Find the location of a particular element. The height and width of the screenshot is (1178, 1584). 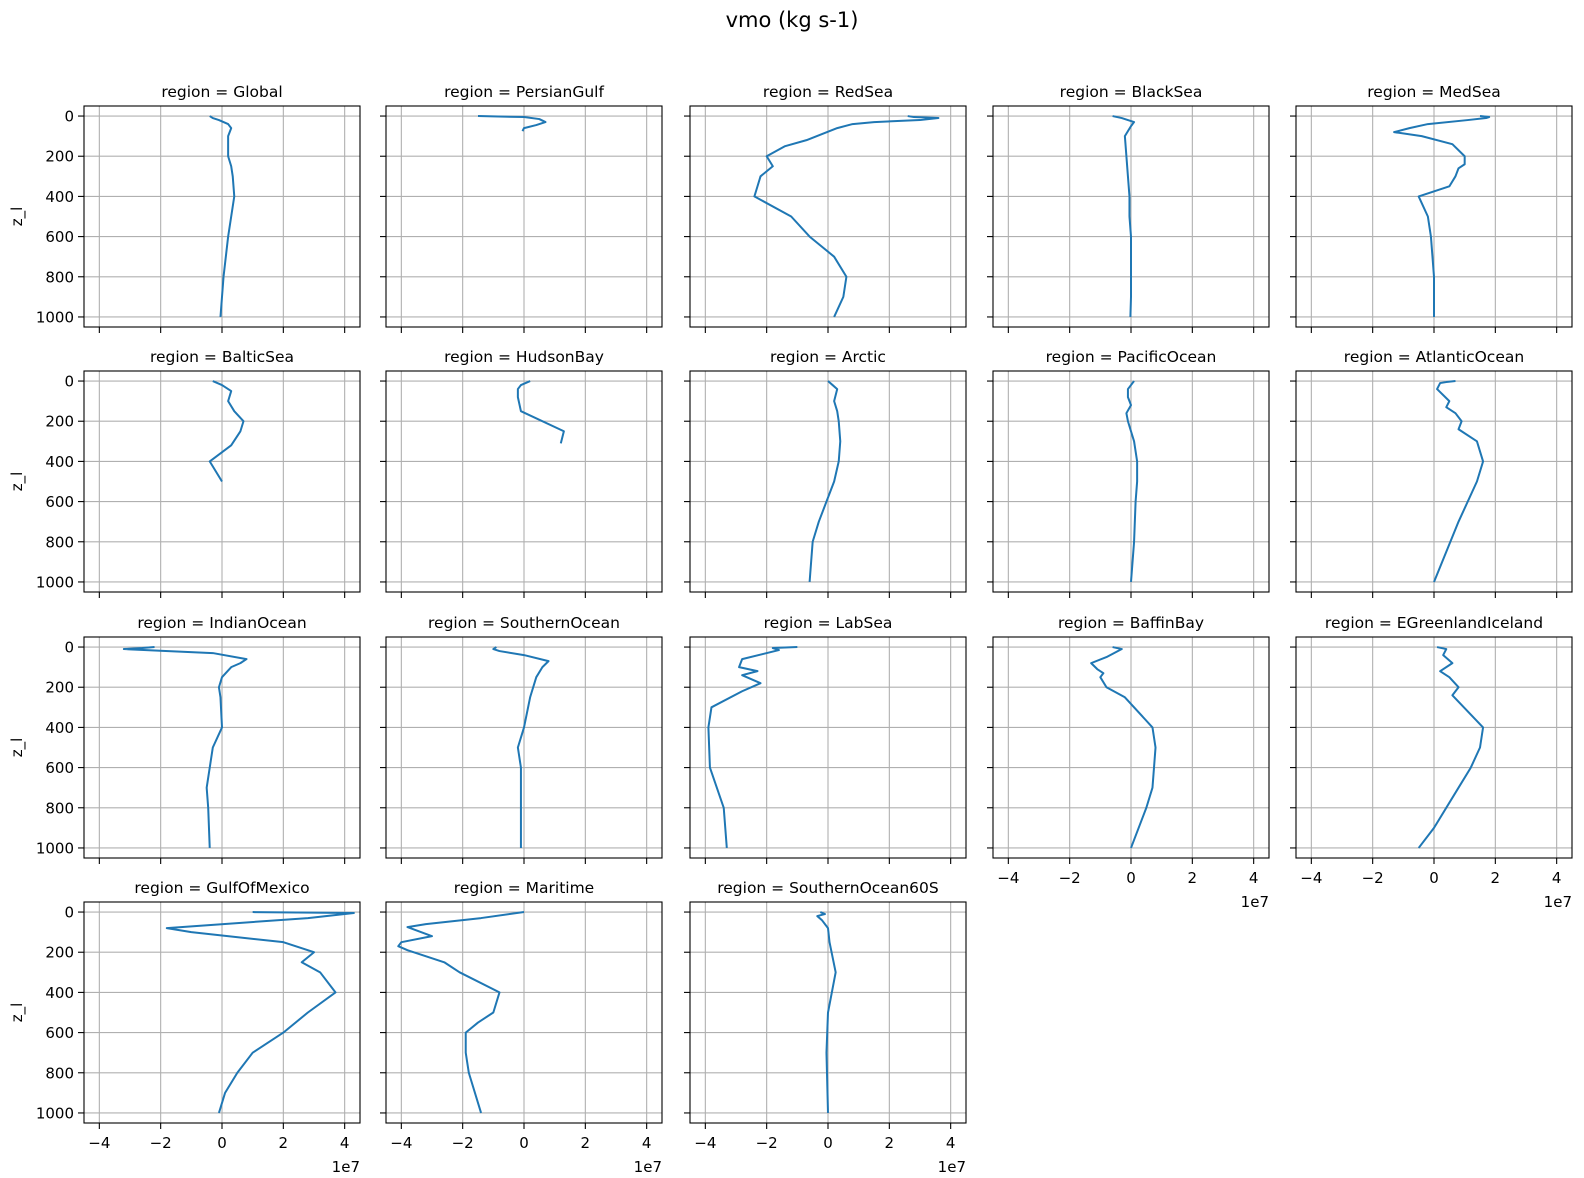

panel: region = PersianGulf is located at coordinates (521, 208).